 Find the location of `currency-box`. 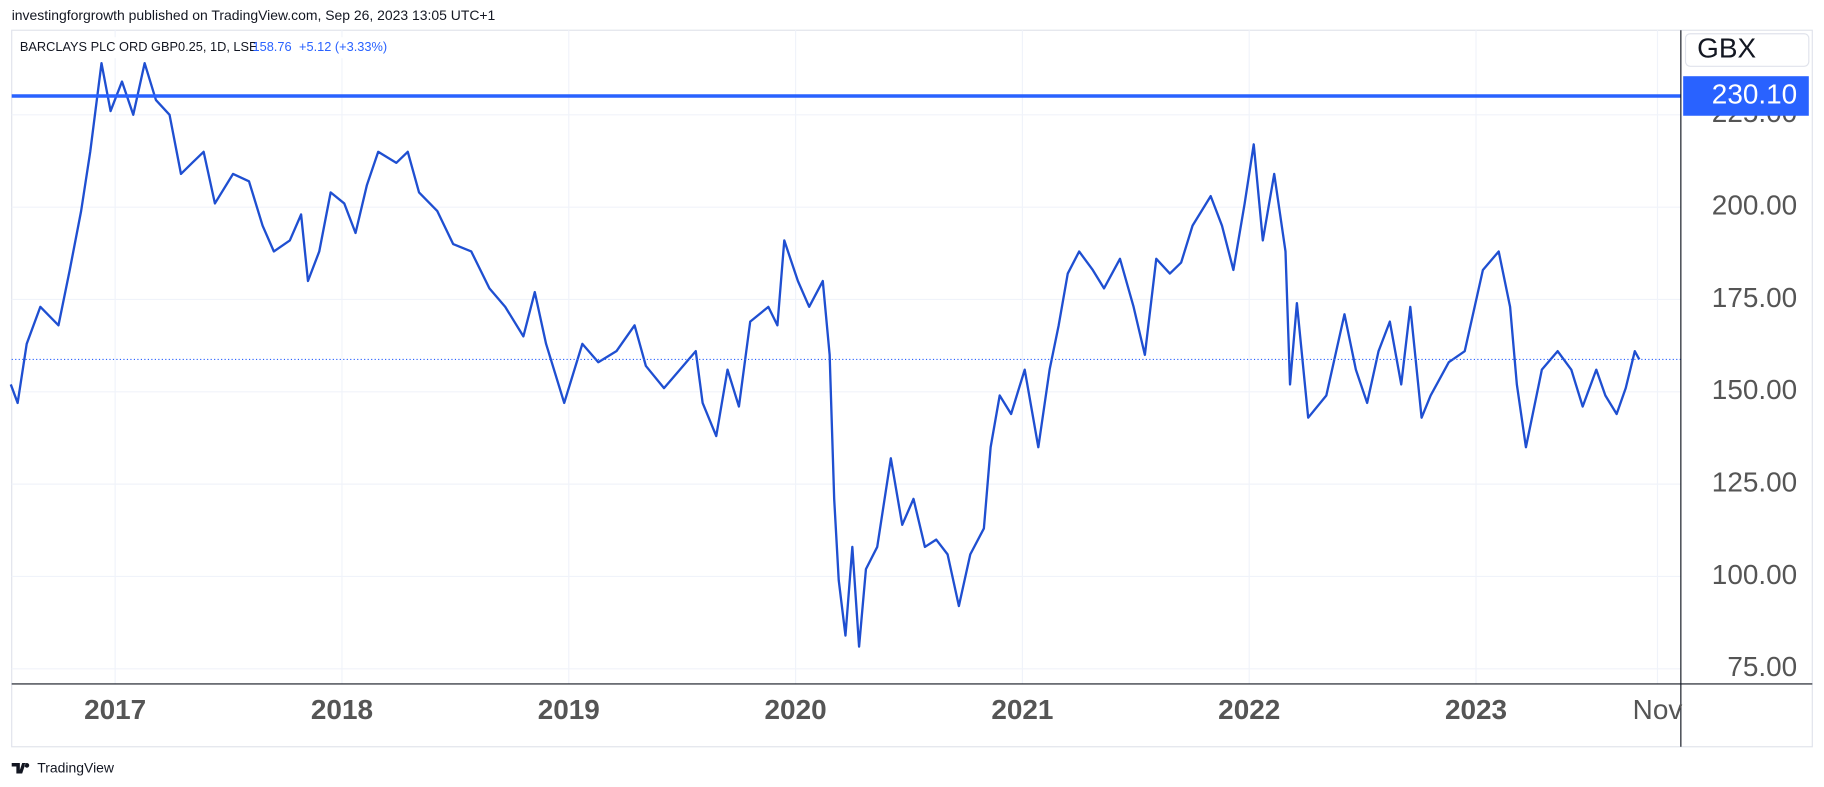

currency-box is located at coordinates (1747, 50).